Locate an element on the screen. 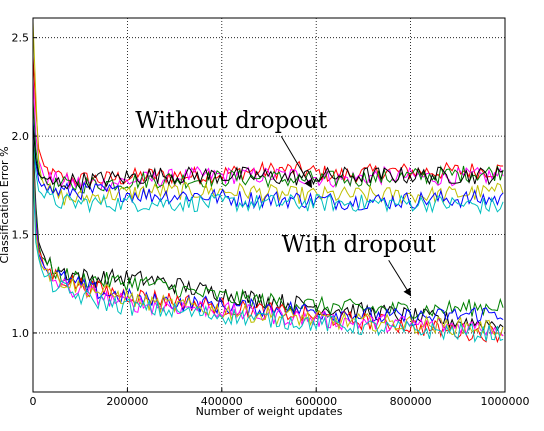 This screenshot has height=431, width=544. annotation-with-dropout: With dropout is located at coordinates (359, 245).